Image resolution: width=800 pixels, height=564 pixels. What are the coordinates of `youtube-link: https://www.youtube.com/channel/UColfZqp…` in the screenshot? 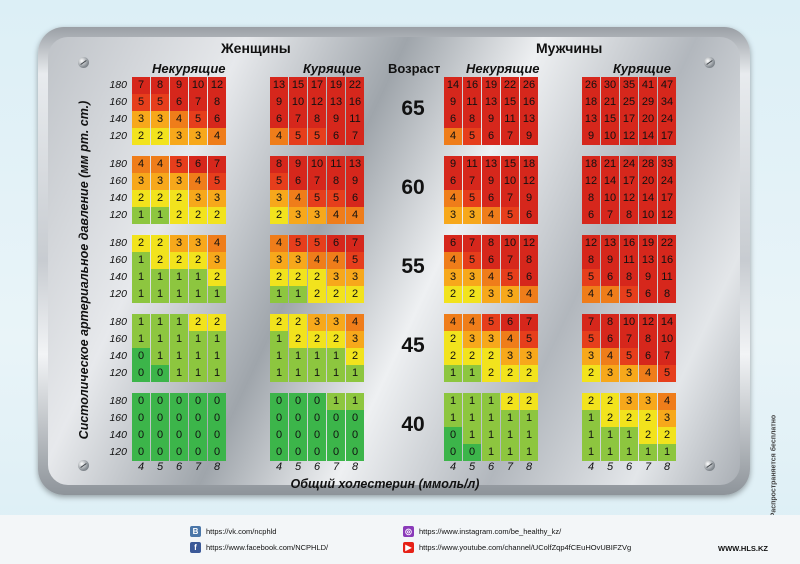 It's located at (525, 547).